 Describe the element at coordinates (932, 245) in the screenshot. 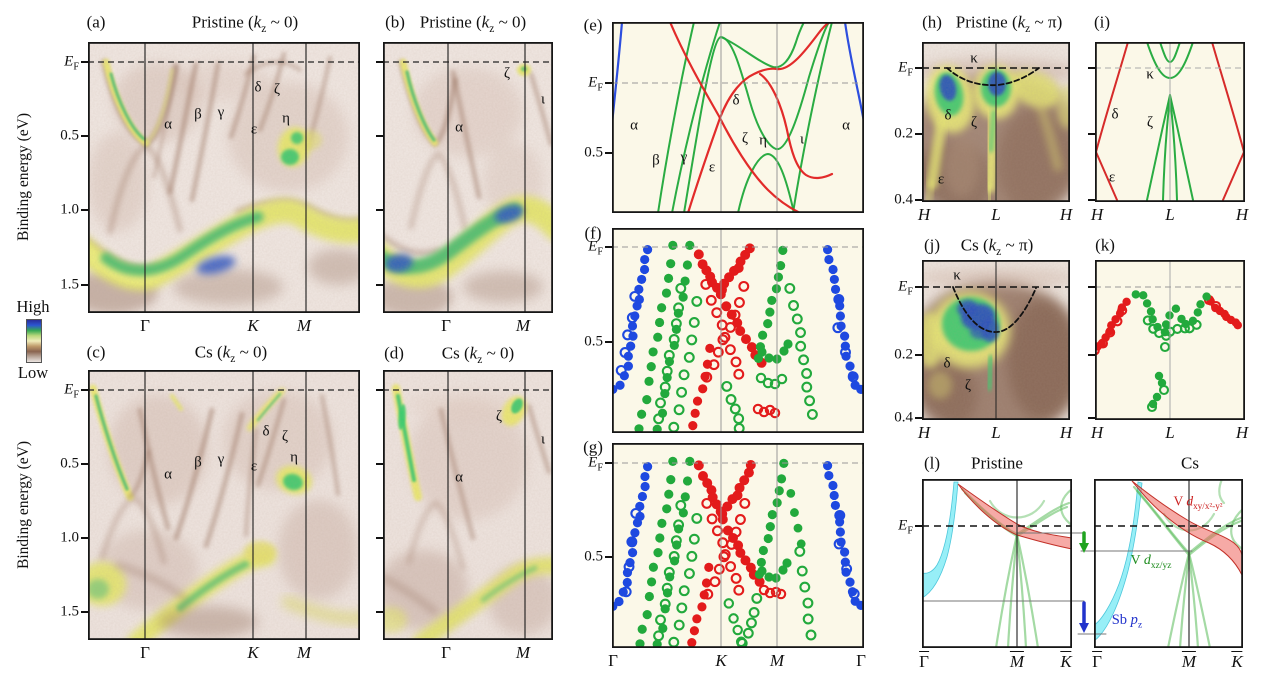

I see `panel-title: (j)` at that location.